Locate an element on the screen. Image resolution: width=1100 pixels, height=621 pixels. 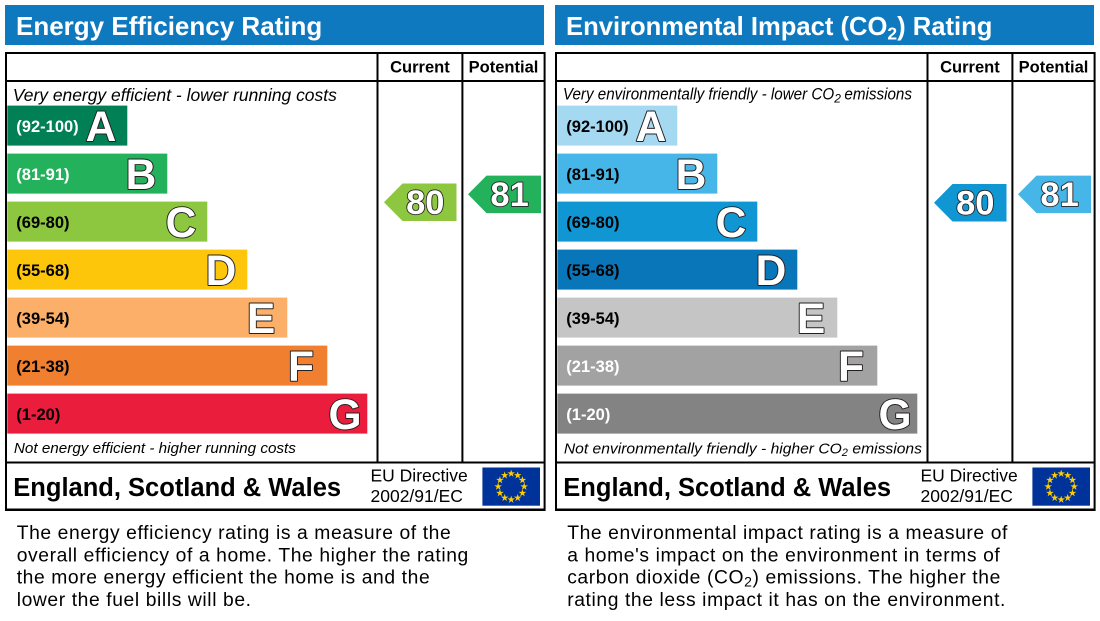
svg-text: lower the fuel bills will be. is located at coordinates (134, 600).